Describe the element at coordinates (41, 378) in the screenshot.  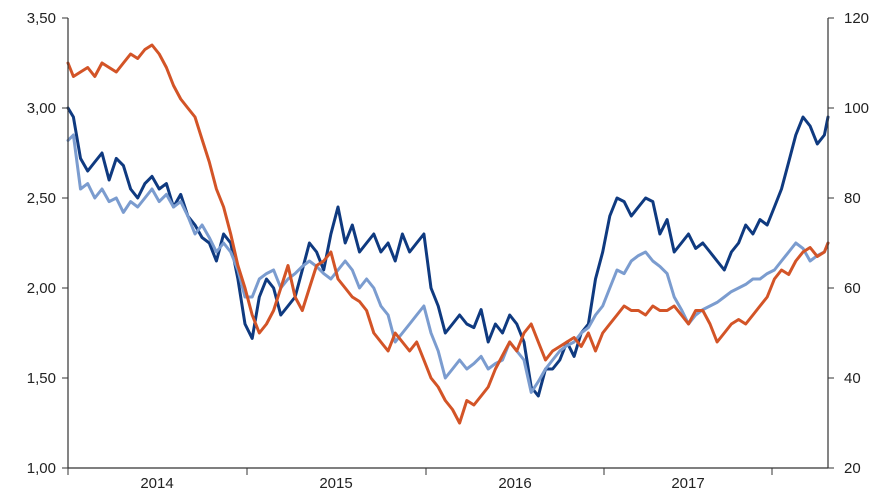
I see `left-tick-label: 1,50` at that location.